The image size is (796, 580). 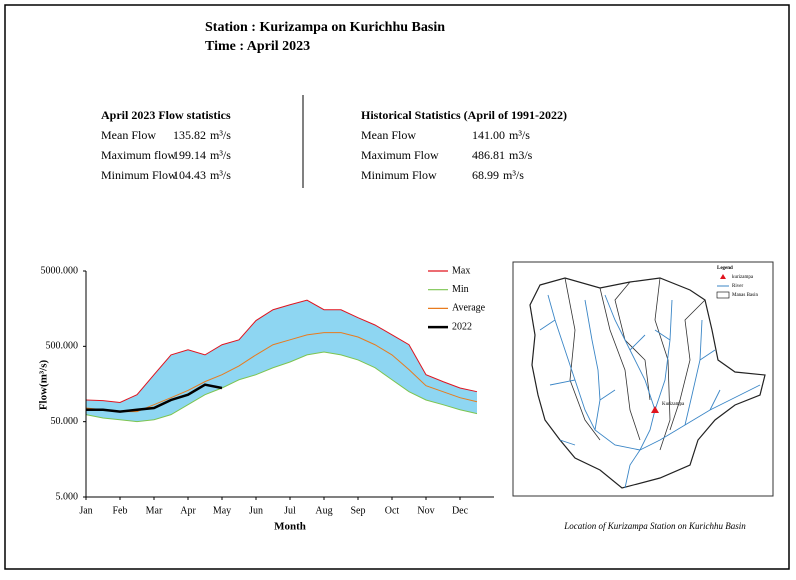 What do you see at coordinates (290, 527) in the screenshot?
I see `x-axis-label: Month` at bounding box center [290, 527].